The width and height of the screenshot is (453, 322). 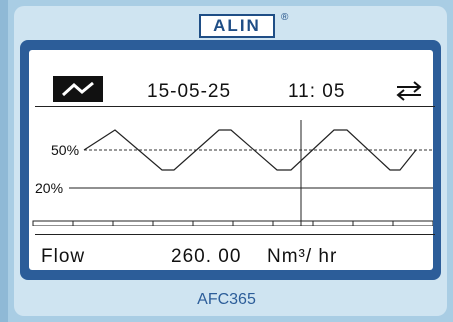 I want to click on reading-divider, so click(x=235, y=234).